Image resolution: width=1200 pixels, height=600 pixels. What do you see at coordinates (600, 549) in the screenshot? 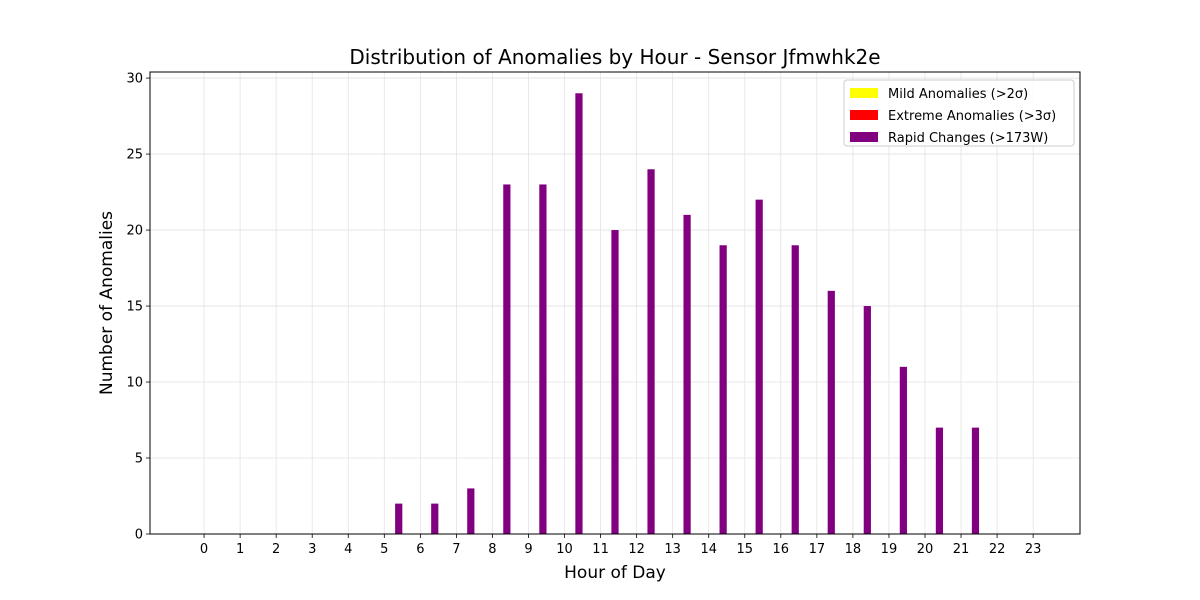
I see `x-tick-label: 11` at bounding box center [600, 549].